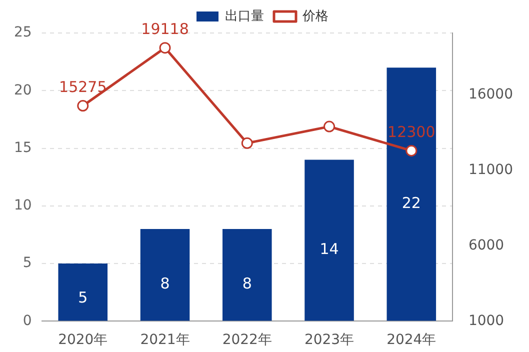  What do you see at coordinates (329, 249) in the screenshot?
I see `data-label: 14` at bounding box center [329, 249].